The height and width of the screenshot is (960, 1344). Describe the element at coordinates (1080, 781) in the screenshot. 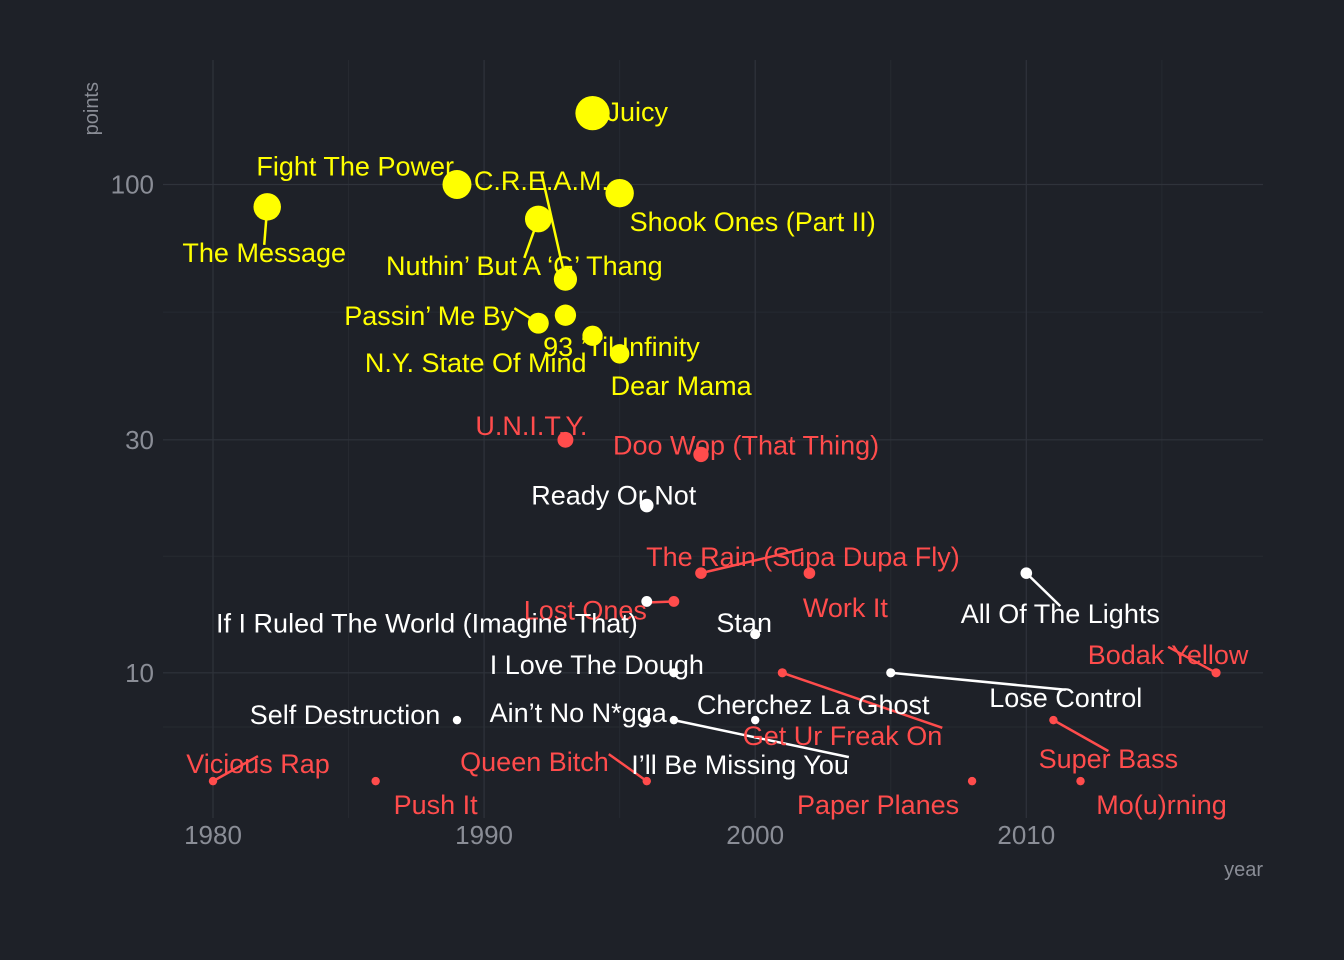

I see `point-mo-u-rning` at that location.